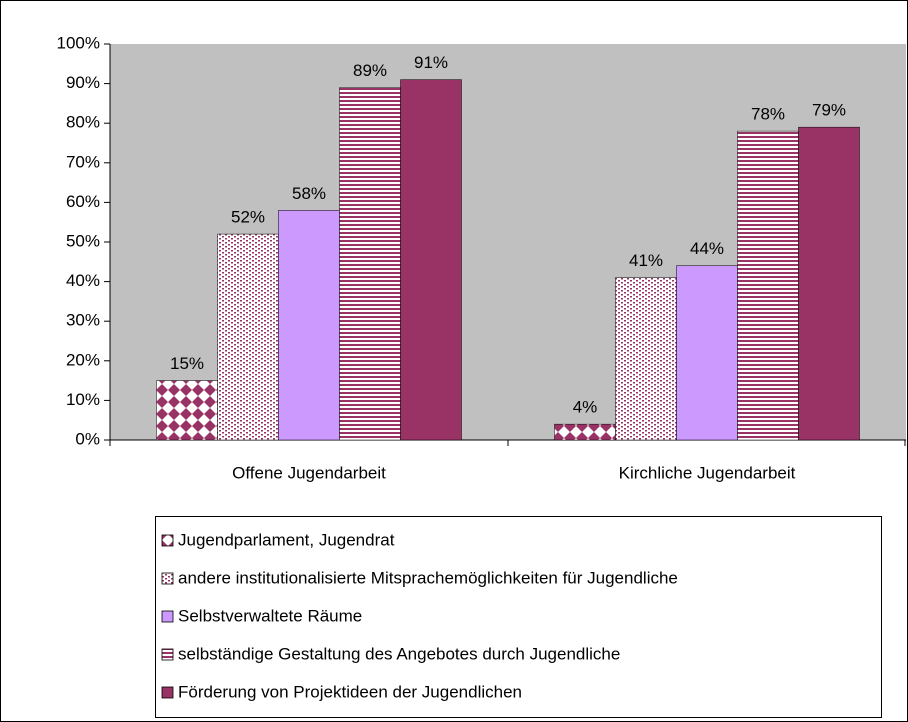 The width and height of the screenshot is (908, 722). I want to click on y-tick-label: 50%, so click(83, 240).